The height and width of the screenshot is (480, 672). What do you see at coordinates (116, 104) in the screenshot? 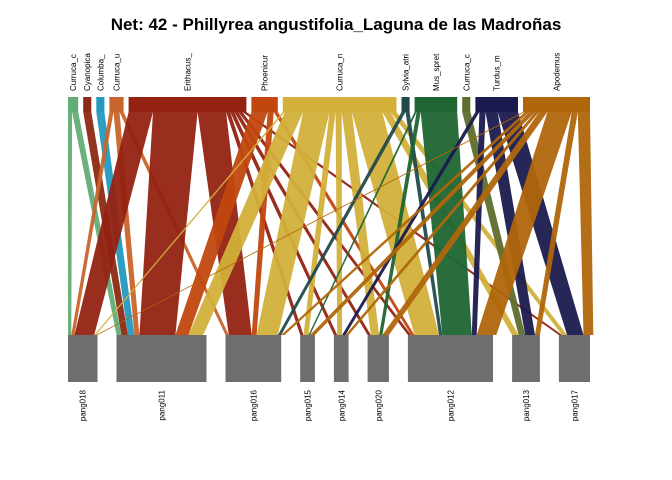
I see `top-node-curr2` at bounding box center [116, 104].